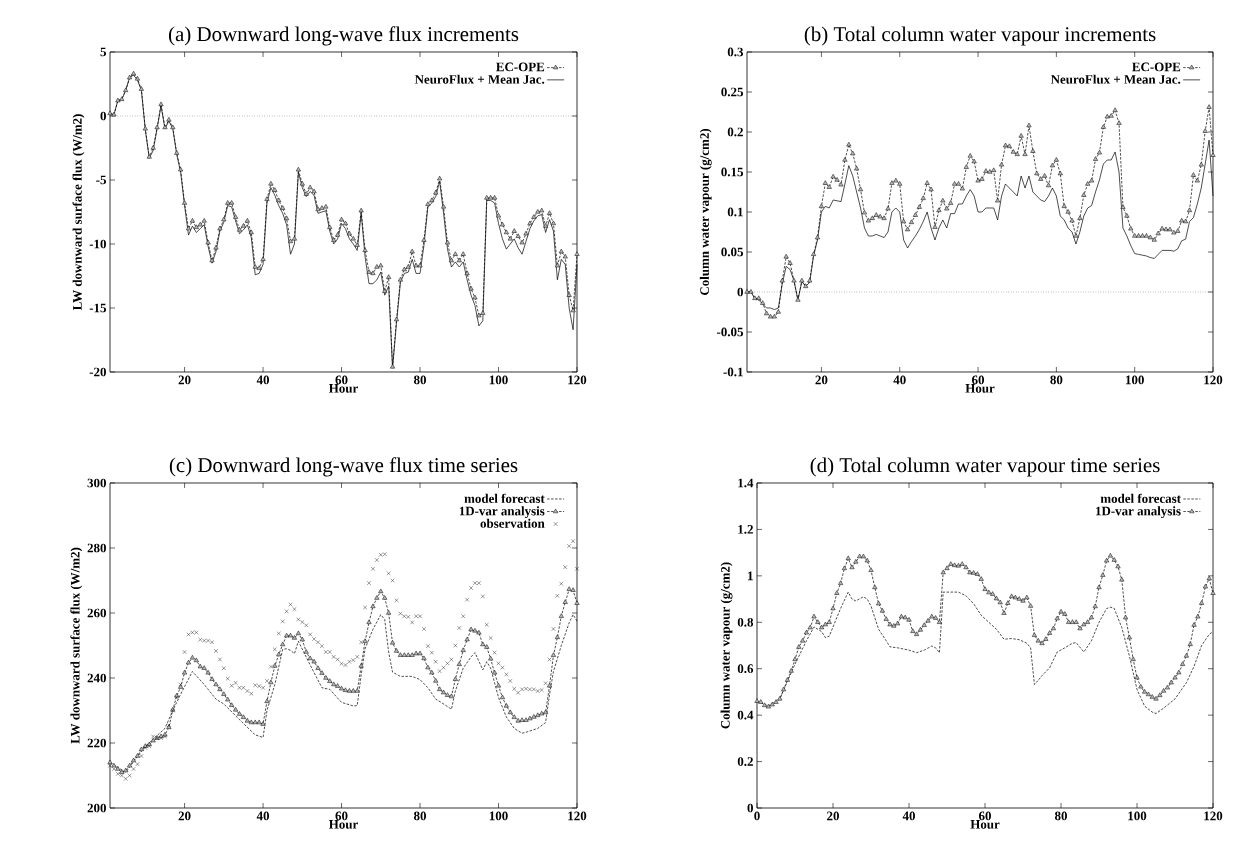 This screenshot has height=854, width=1236. I want to click on chart-title: (b) Total column water vapour increments, so click(980, 36).